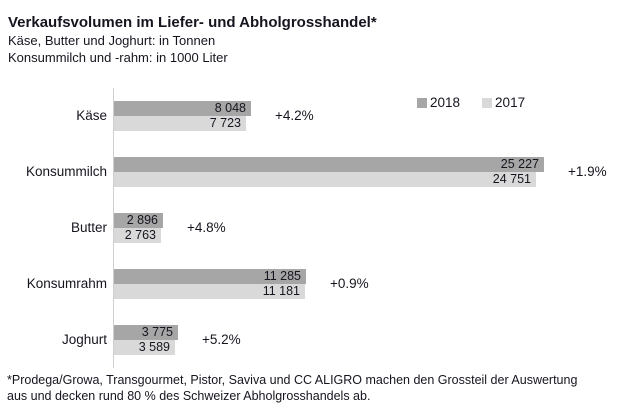 The image size is (620, 420). Describe the element at coordinates (282, 276) in the screenshot. I see `bar-value-label: 11 285` at that location.